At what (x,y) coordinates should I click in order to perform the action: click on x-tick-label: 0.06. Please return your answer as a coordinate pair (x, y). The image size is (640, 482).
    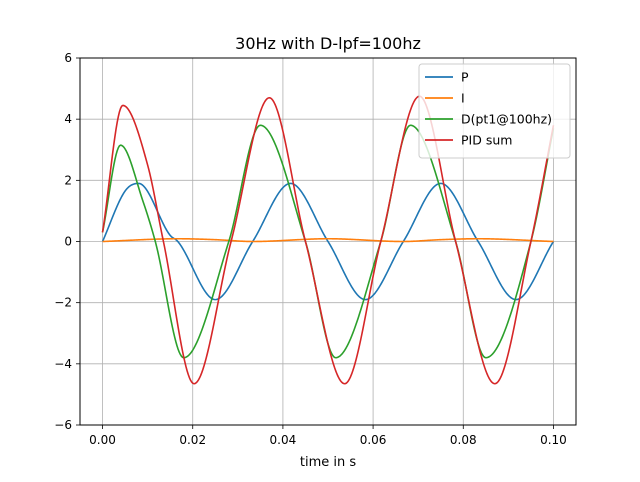
    Looking at the image, I should click on (373, 440).